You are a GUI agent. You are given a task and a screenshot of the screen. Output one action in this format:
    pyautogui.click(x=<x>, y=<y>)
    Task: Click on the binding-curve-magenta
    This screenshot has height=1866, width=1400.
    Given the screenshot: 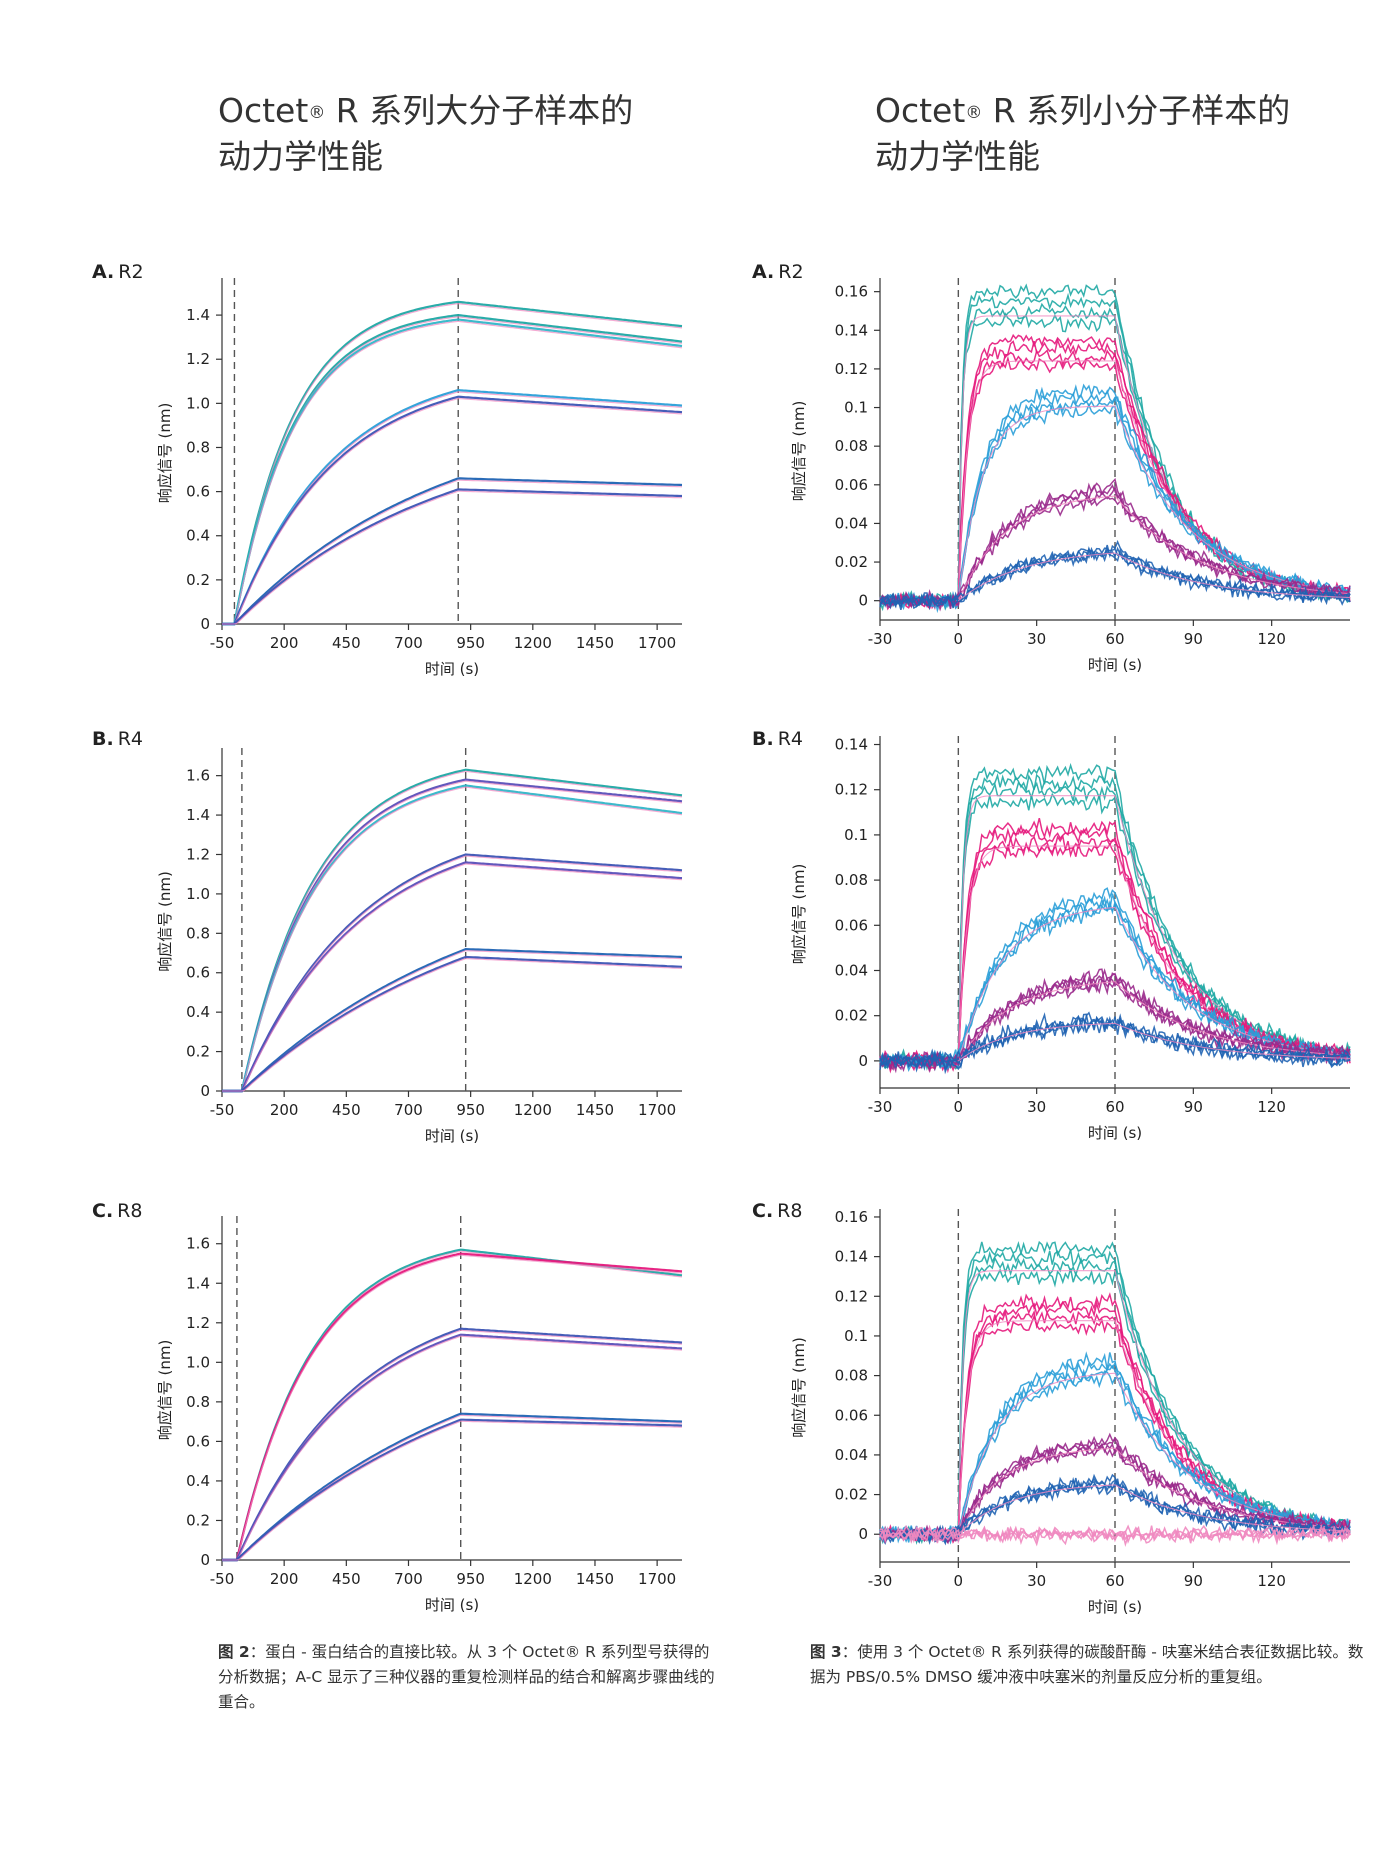 What is the action you would take?
    pyautogui.click(x=452, y=1407)
    